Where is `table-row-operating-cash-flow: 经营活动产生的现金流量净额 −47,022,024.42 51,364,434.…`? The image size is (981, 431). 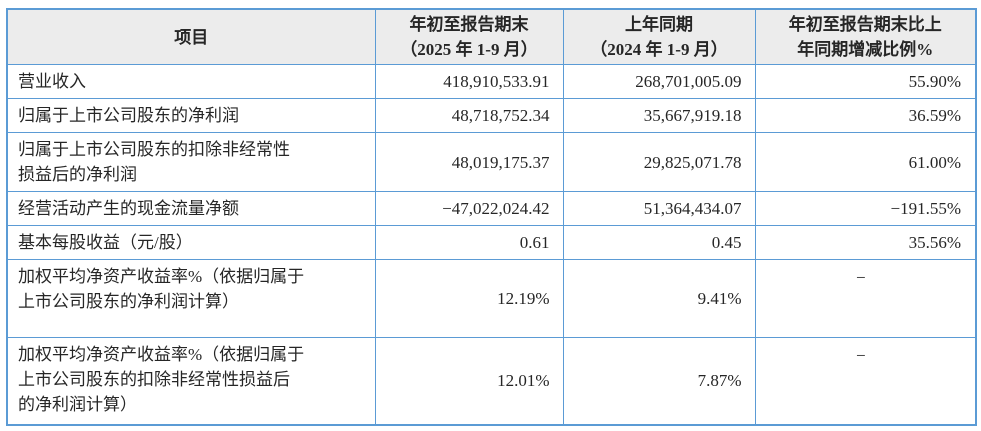
table-row-operating-cash-flow: 经营活动产生的现金流量净额 −47,022,024.42 51,364,434.… is located at coordinates (491, 208).